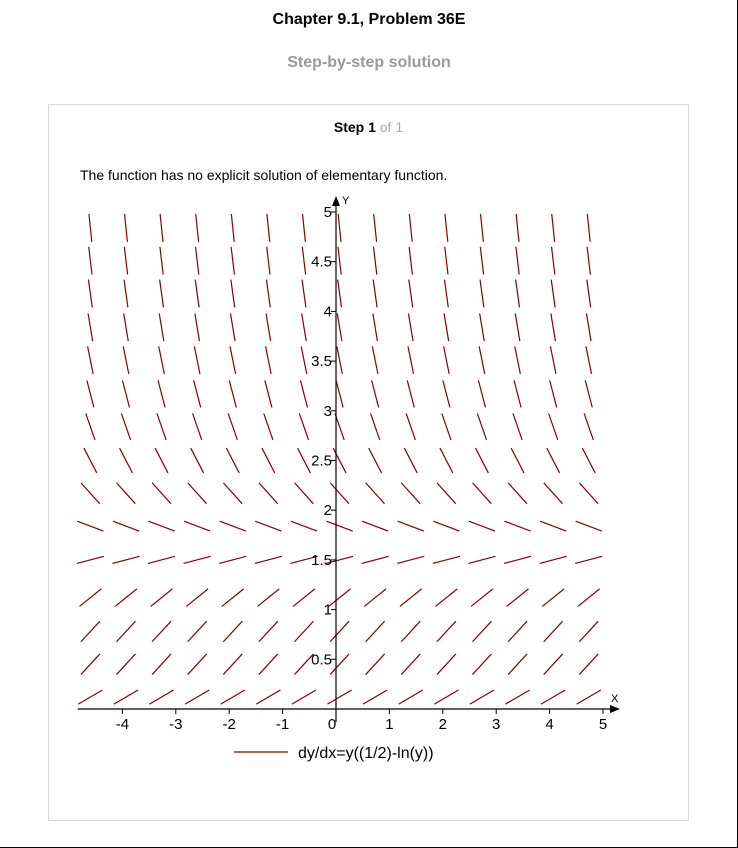 Image resolution: width=738 pixels, height=848 pixels. Describe the element at coordinates (354, 127) in the screenshot. I see `step-label: Step 1` at that location.